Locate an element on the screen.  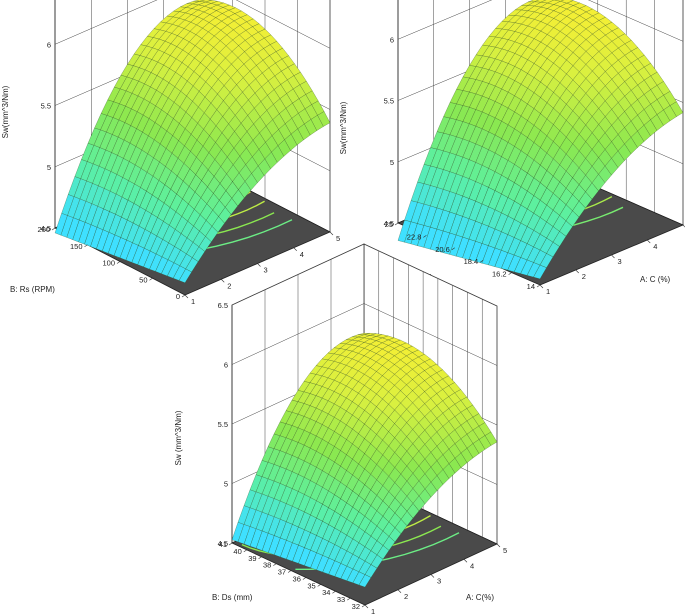
y-tick-label: 35 is located at coordinates (311, 585).